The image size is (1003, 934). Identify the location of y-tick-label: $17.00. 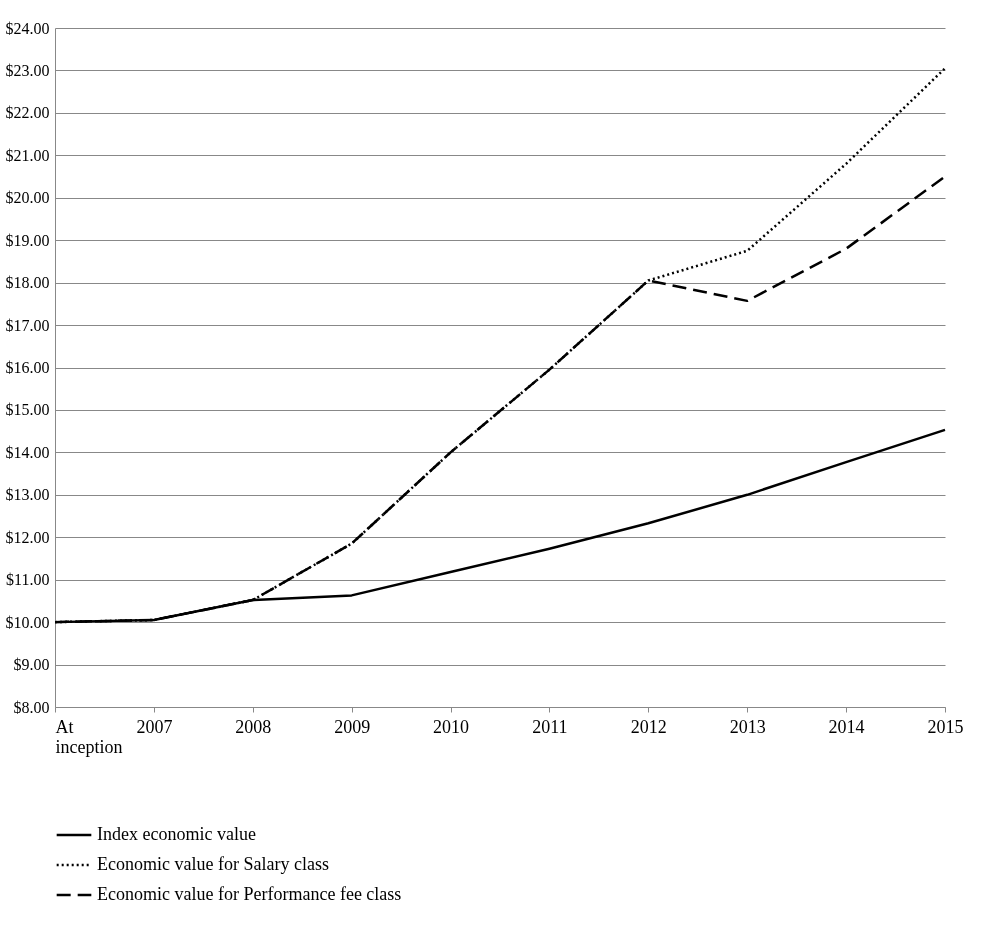
(27, 325).